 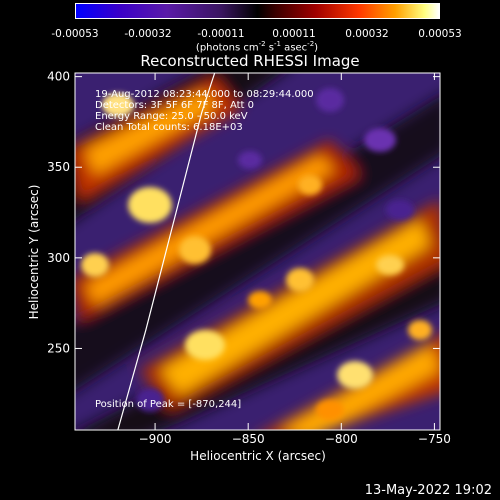 What do you see at coordinates (440, 34) in the screenshot?
I see `colorbar-tick-label: 0.00053` at bounding box center [440, 34].